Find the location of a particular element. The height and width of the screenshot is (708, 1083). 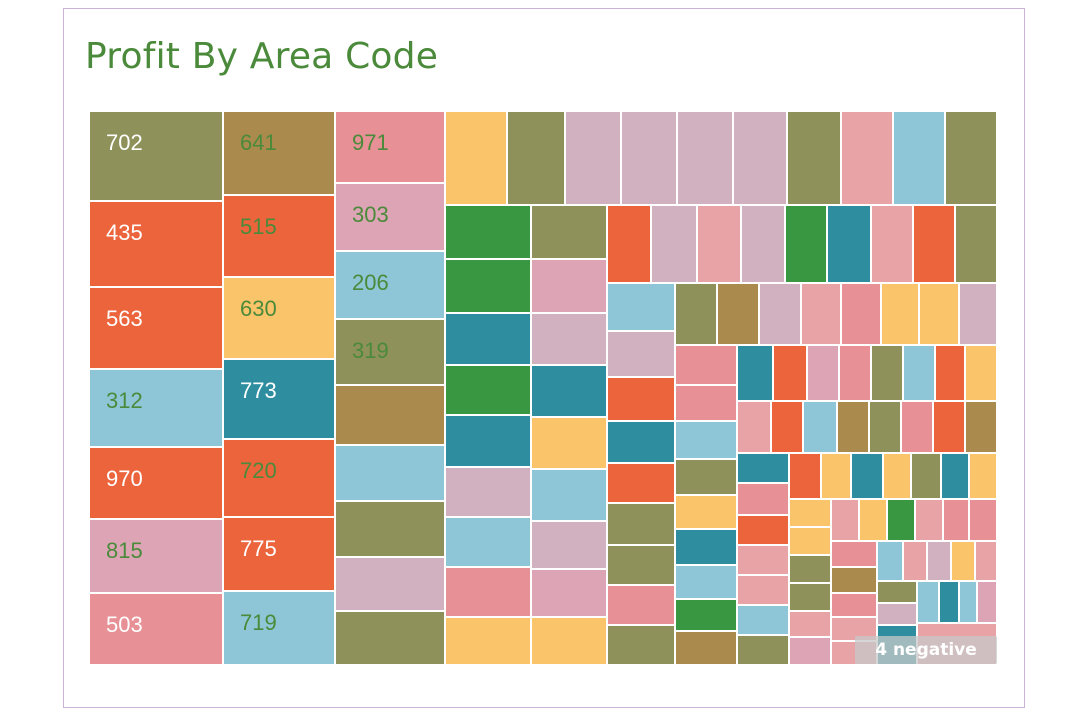

tile-319: 319 is located at coordinates (391, 353).